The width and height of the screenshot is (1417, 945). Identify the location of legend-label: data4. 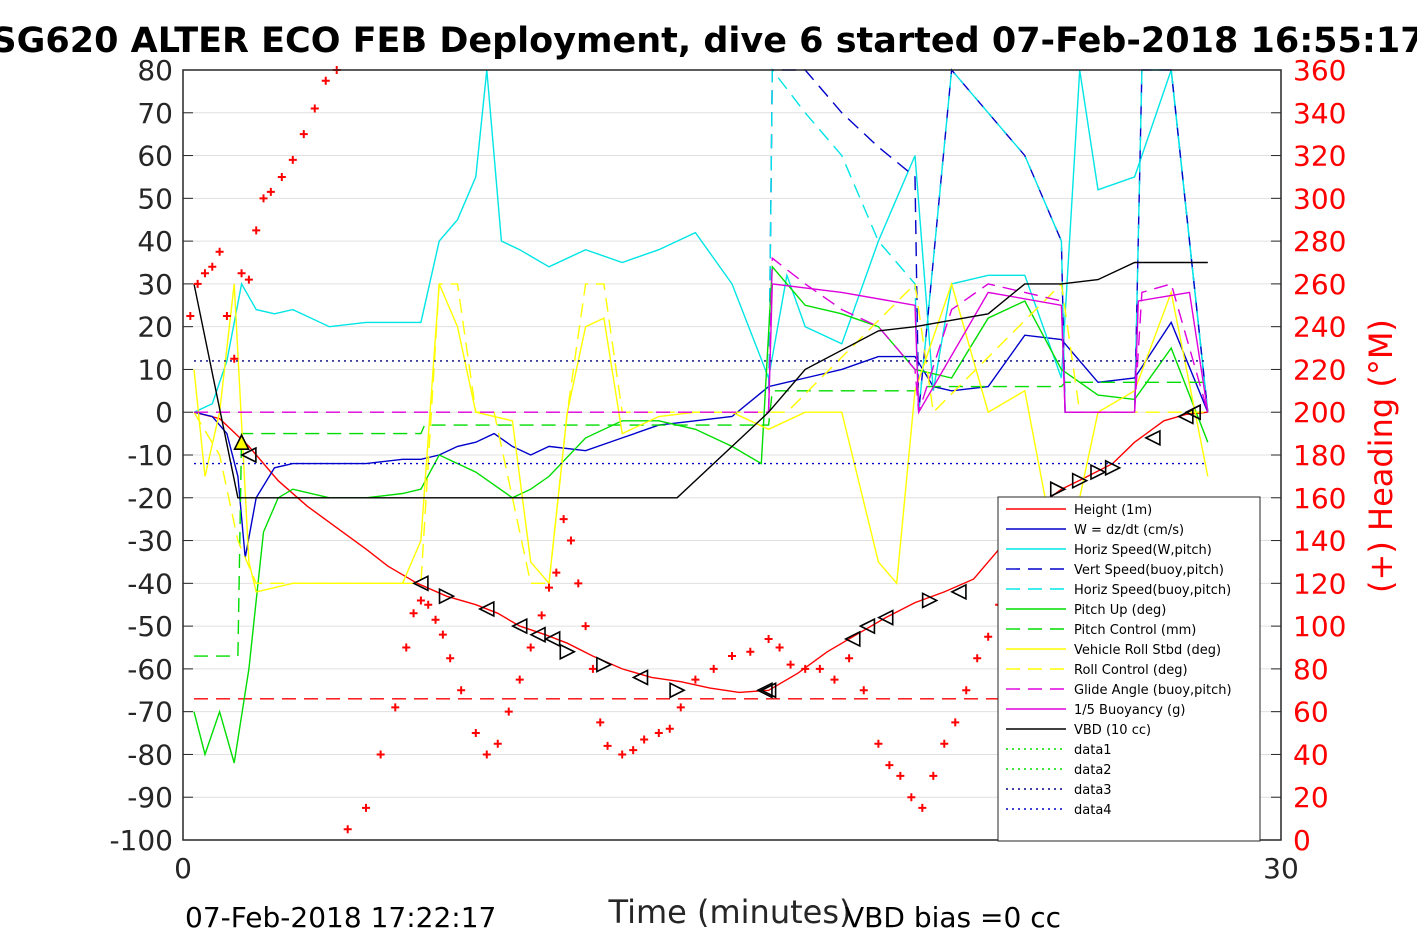
(1093, 810).